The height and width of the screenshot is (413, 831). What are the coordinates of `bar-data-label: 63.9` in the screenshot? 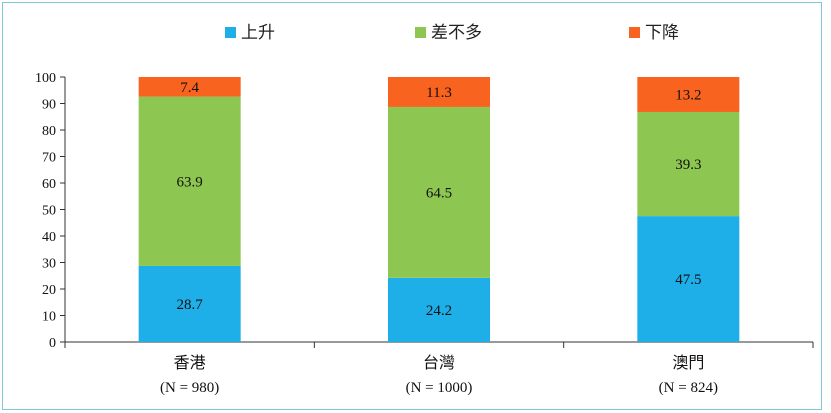 It's located at (190, 182).